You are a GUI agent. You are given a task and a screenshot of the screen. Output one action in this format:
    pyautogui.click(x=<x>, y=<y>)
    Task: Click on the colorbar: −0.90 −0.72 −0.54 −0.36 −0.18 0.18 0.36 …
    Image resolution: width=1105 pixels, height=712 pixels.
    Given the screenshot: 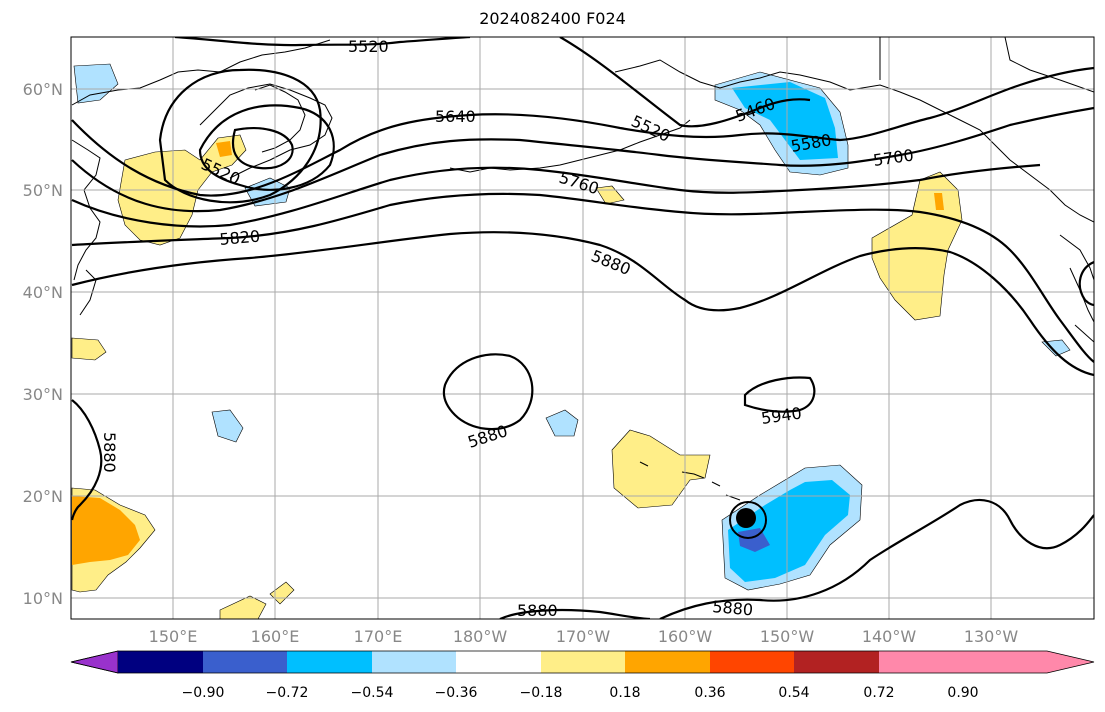 What is the action you would take?
    pyautogui.click(x=582, y=675)
    